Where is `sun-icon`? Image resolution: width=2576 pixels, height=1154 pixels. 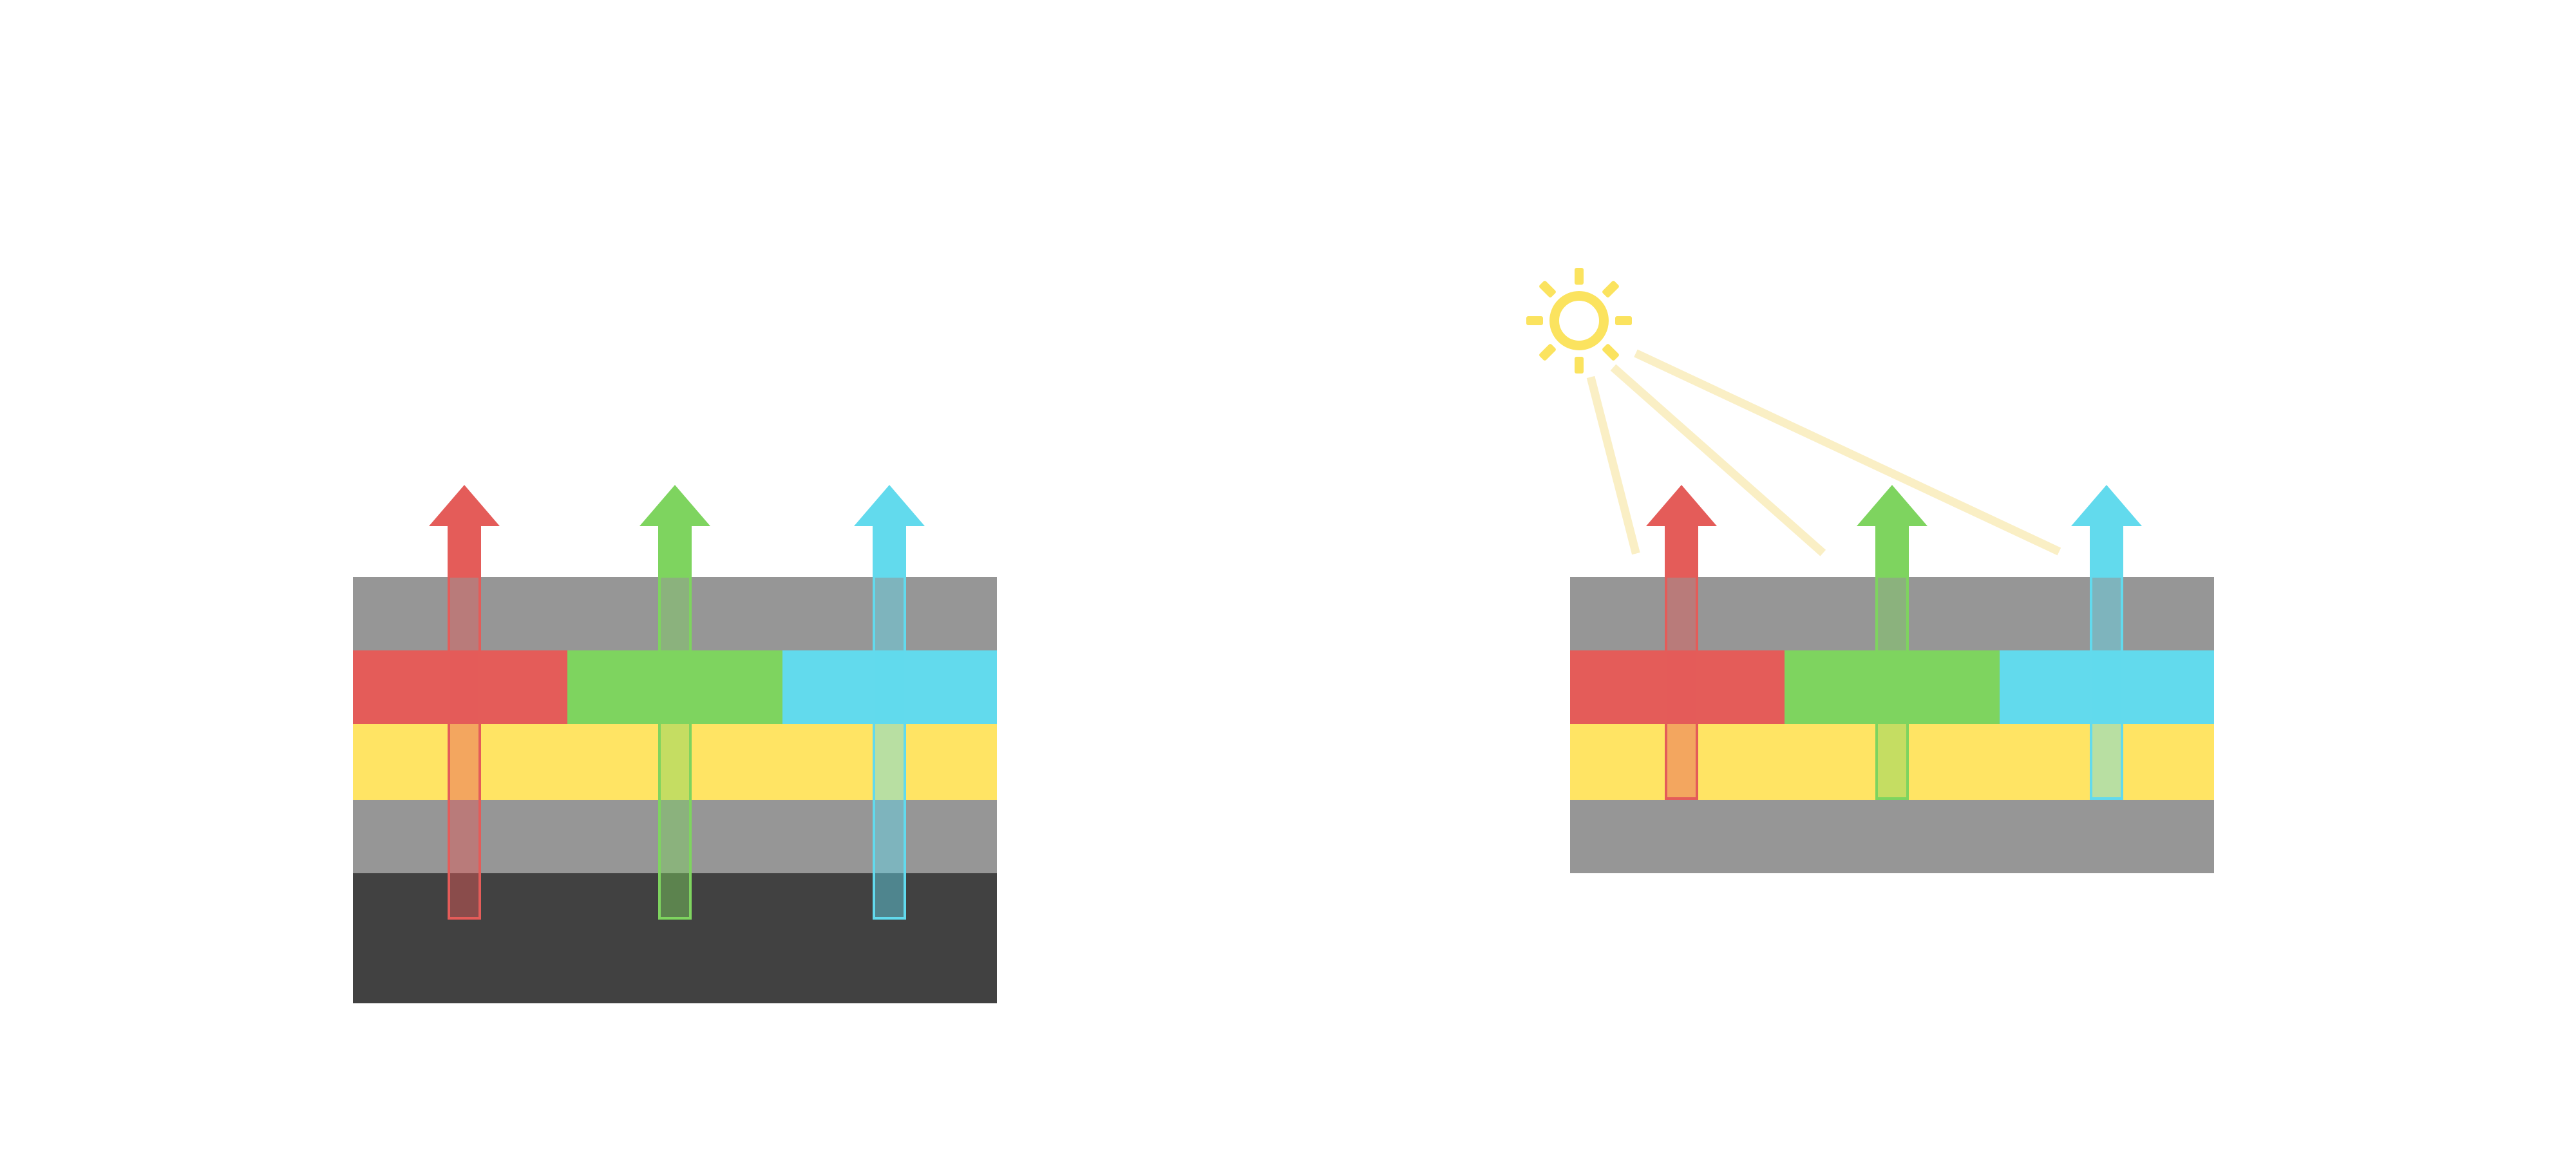 sun-icon is located at coordinates (1579, 320).